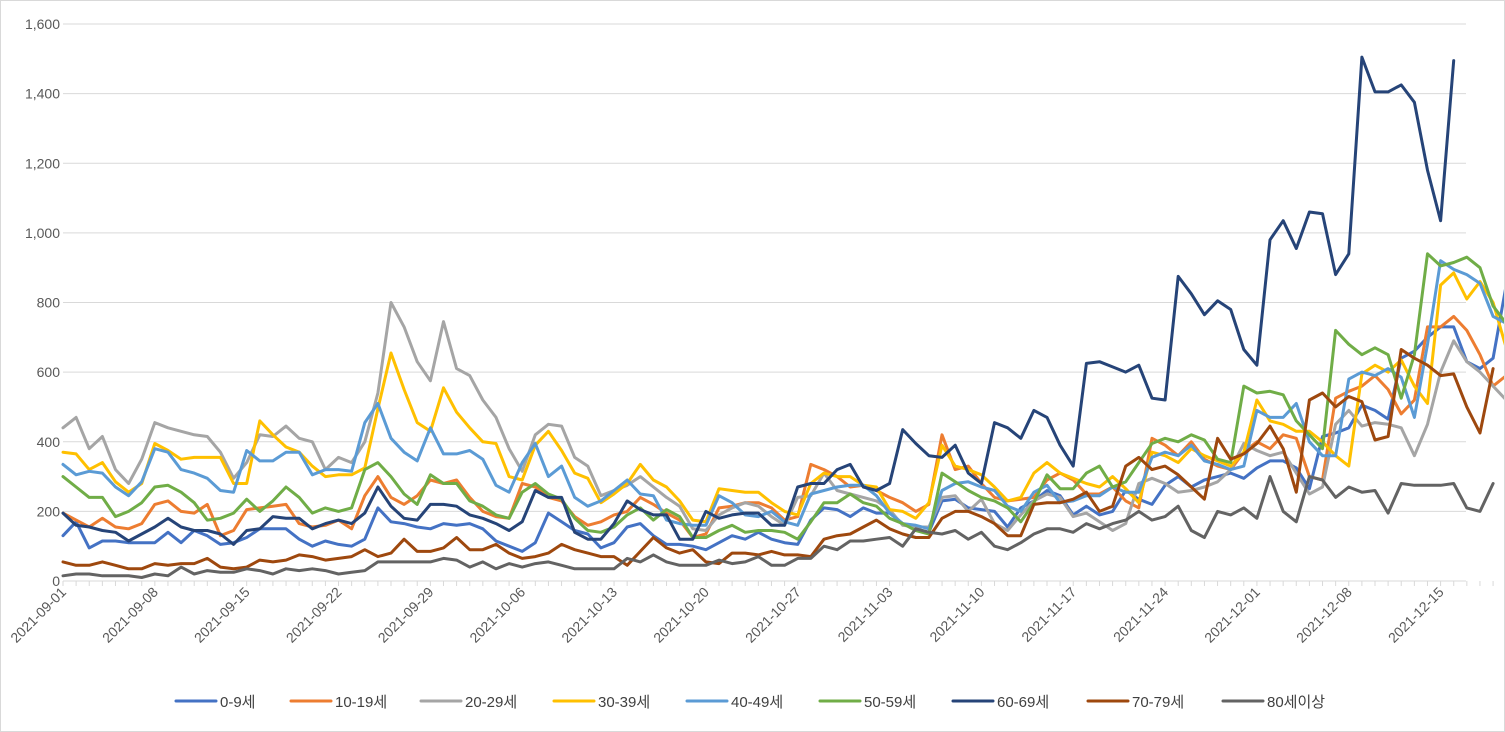 This screenshot has width=1505, height=732. I want to click on legend-item: 40-49세, so click(734, 702).